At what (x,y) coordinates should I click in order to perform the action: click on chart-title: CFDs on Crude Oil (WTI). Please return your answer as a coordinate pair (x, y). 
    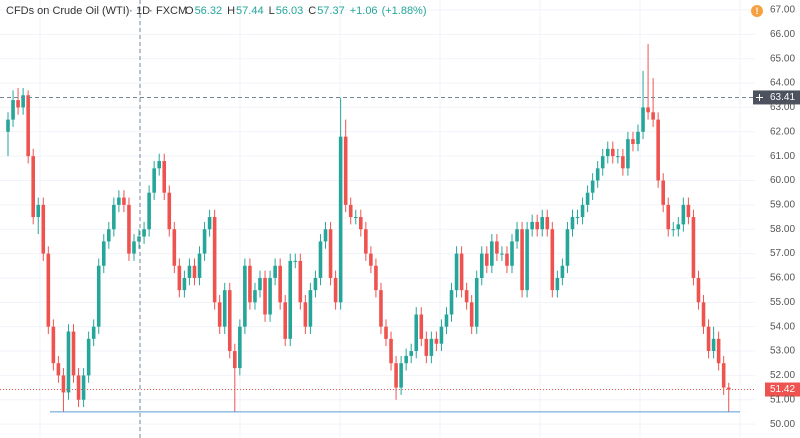
    Looking at the image, I should click on (67, 11).